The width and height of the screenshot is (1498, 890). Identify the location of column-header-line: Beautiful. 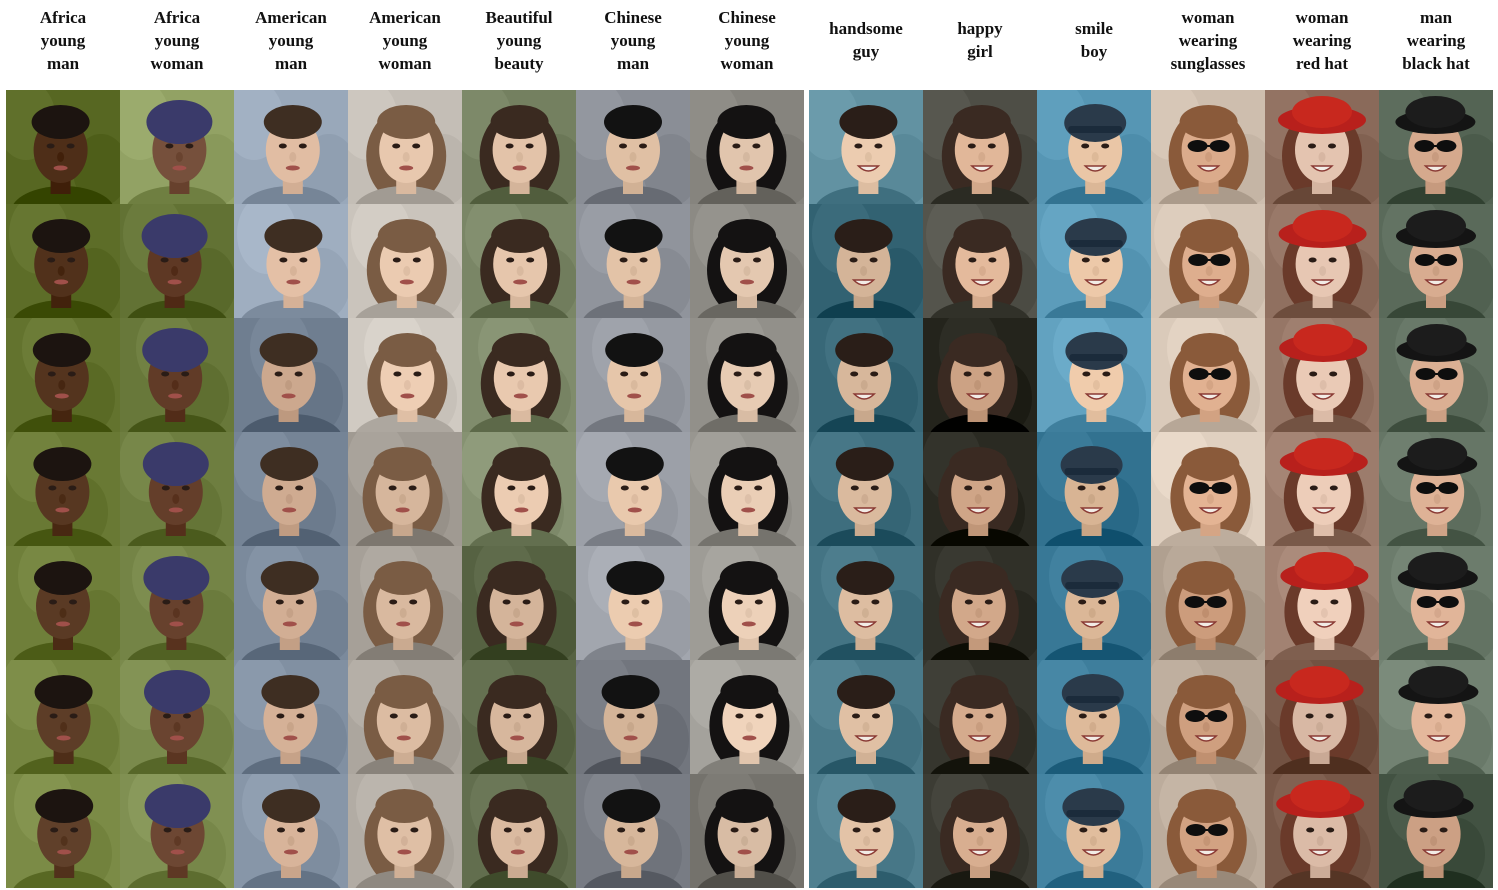
(519, 17).